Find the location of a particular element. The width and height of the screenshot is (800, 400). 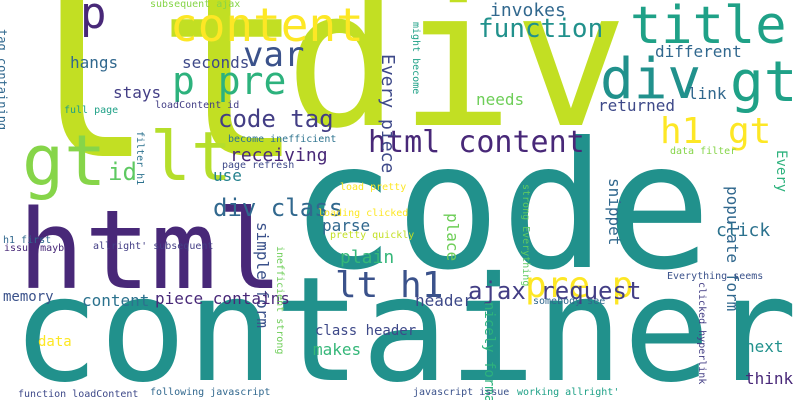

word-data: data is located at coordinates (55, 342).